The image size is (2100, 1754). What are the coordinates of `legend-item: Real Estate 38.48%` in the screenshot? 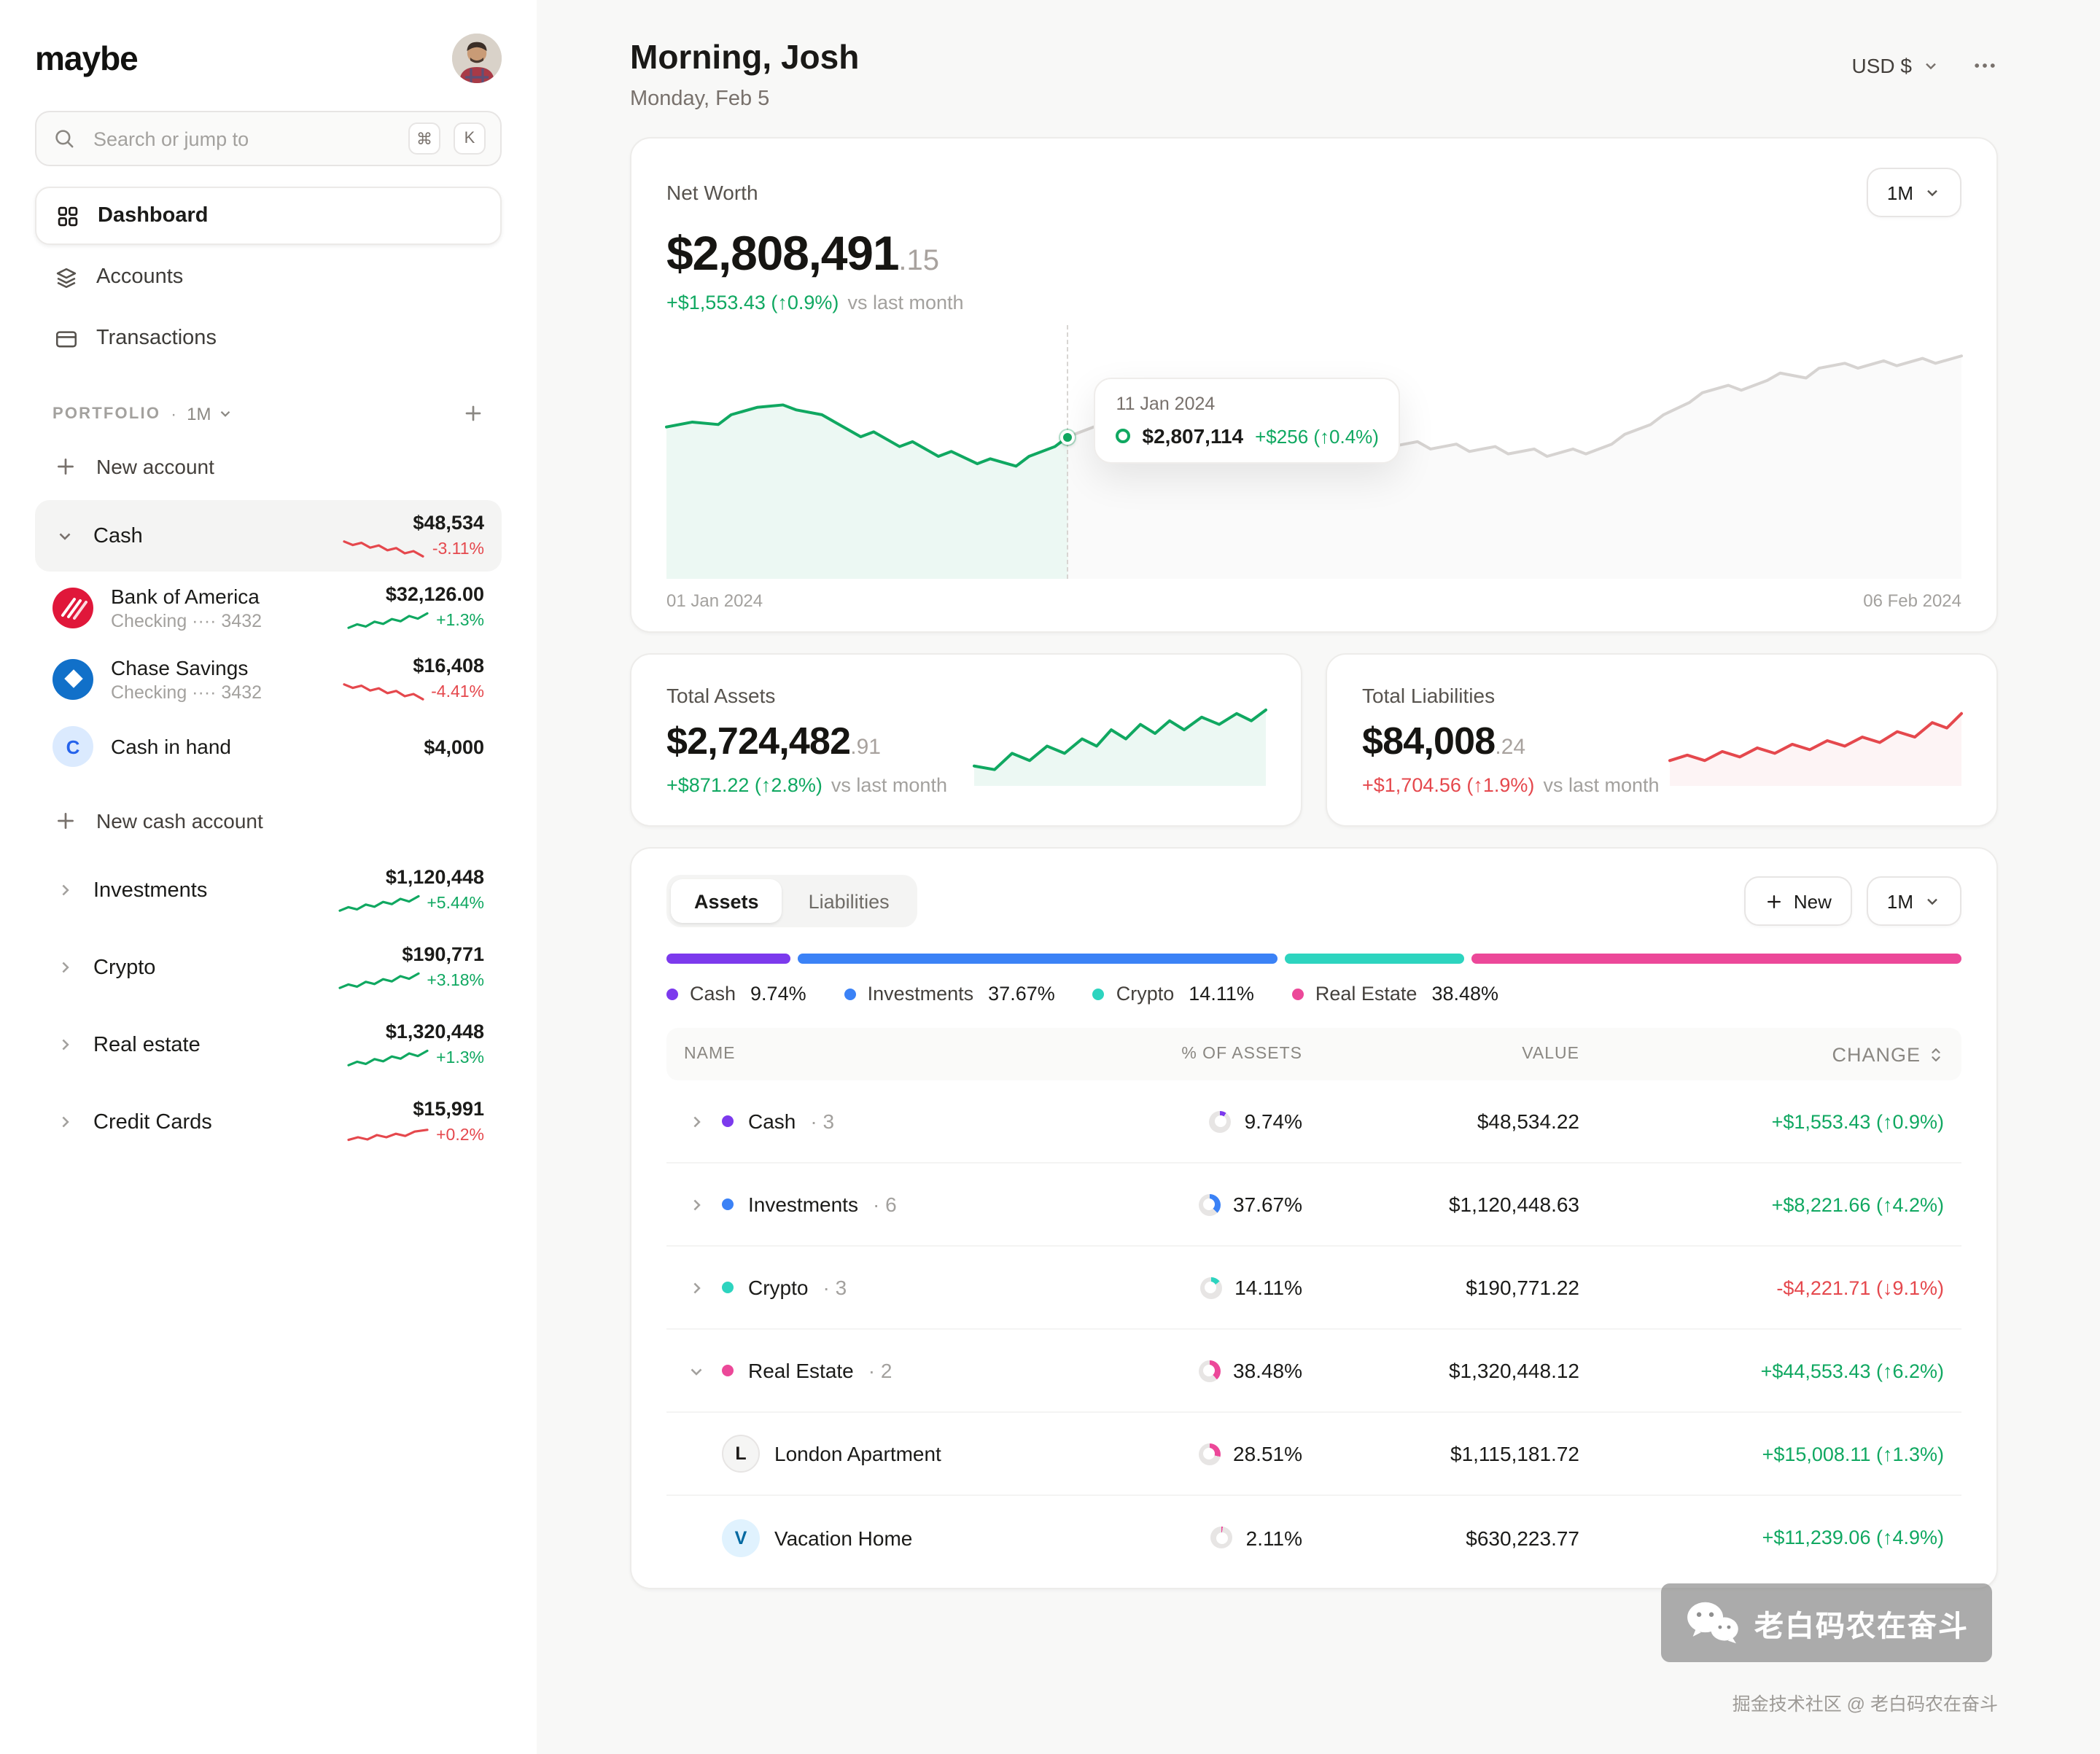 It's located at (1394, 994).